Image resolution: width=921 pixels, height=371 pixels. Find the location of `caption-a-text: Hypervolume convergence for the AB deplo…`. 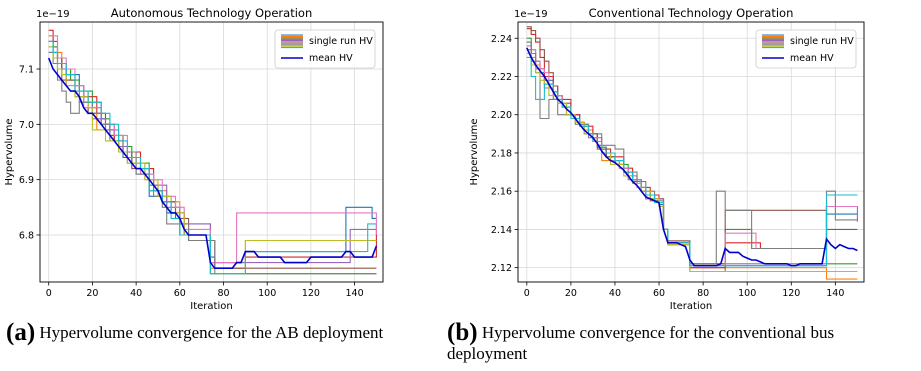

caption-a-text: Hypervolume convergence for the AB deplo… is located at coordinates (211, 332).